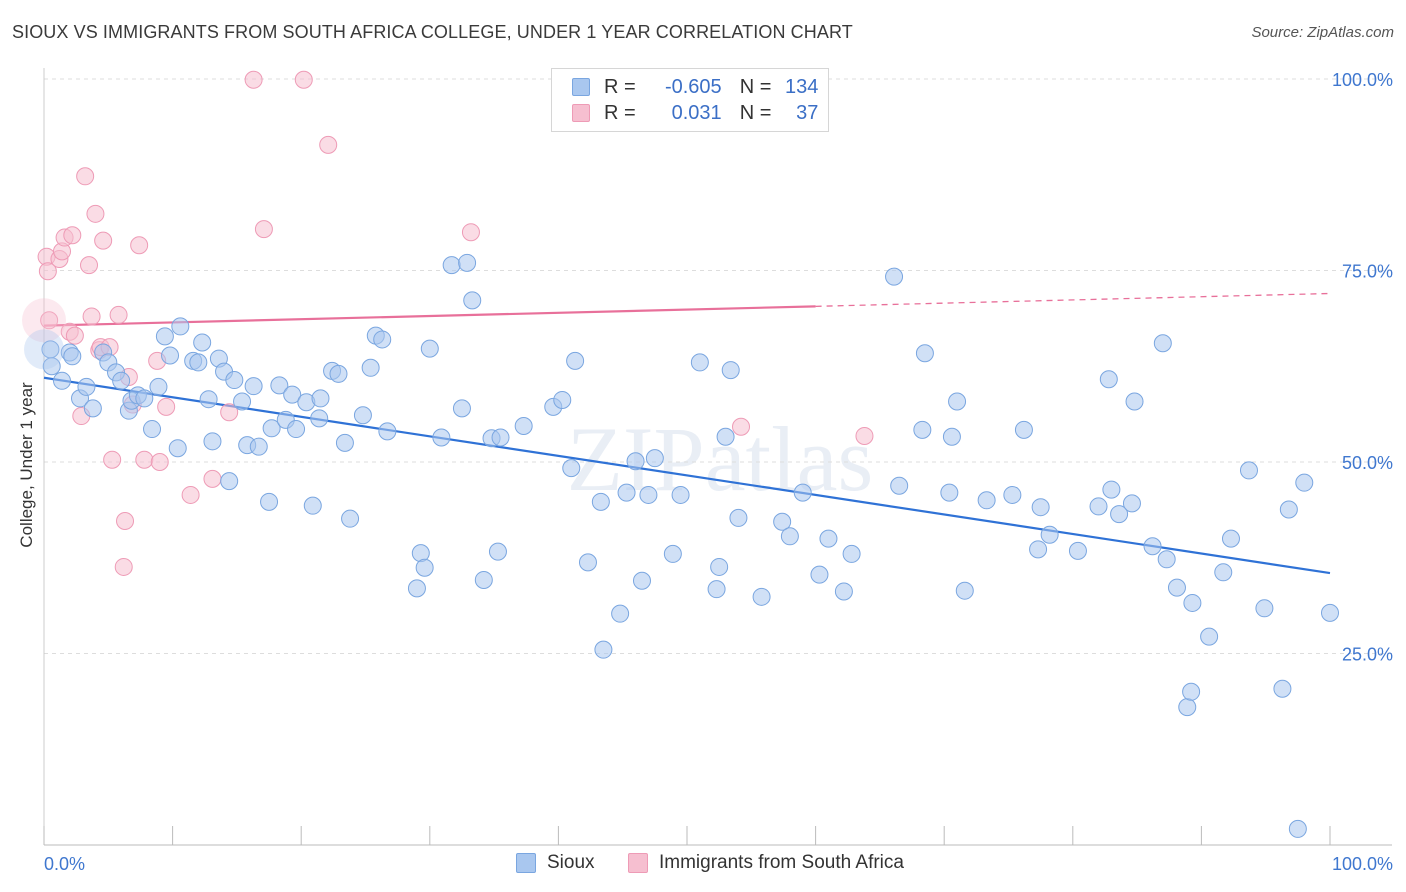  Describe the element at coordinates (1362, 864) in the screenshot. I see `x-tick-label: 100.0%` at that location.